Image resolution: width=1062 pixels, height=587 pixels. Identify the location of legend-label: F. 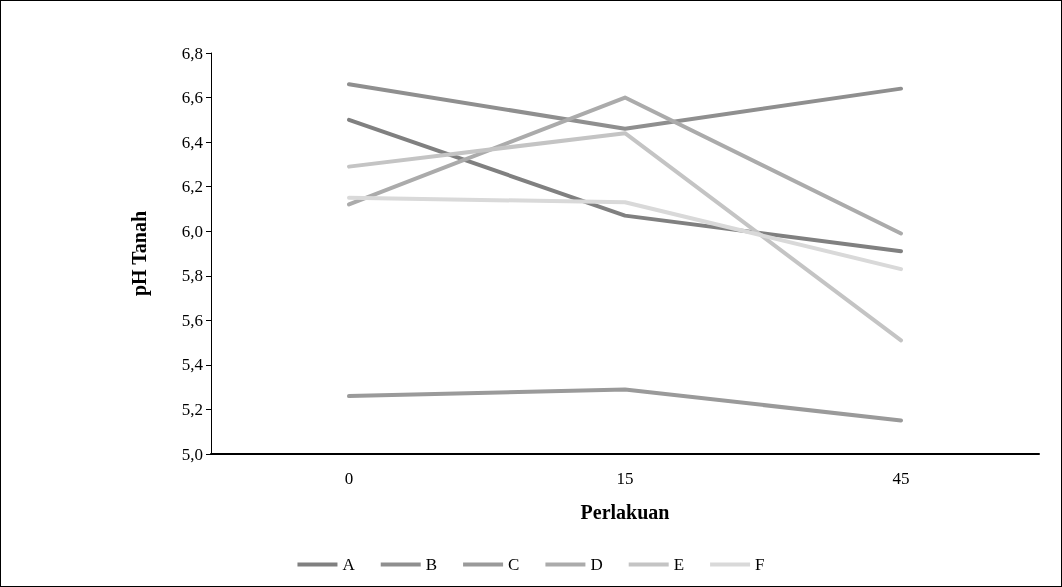
(760, 564).